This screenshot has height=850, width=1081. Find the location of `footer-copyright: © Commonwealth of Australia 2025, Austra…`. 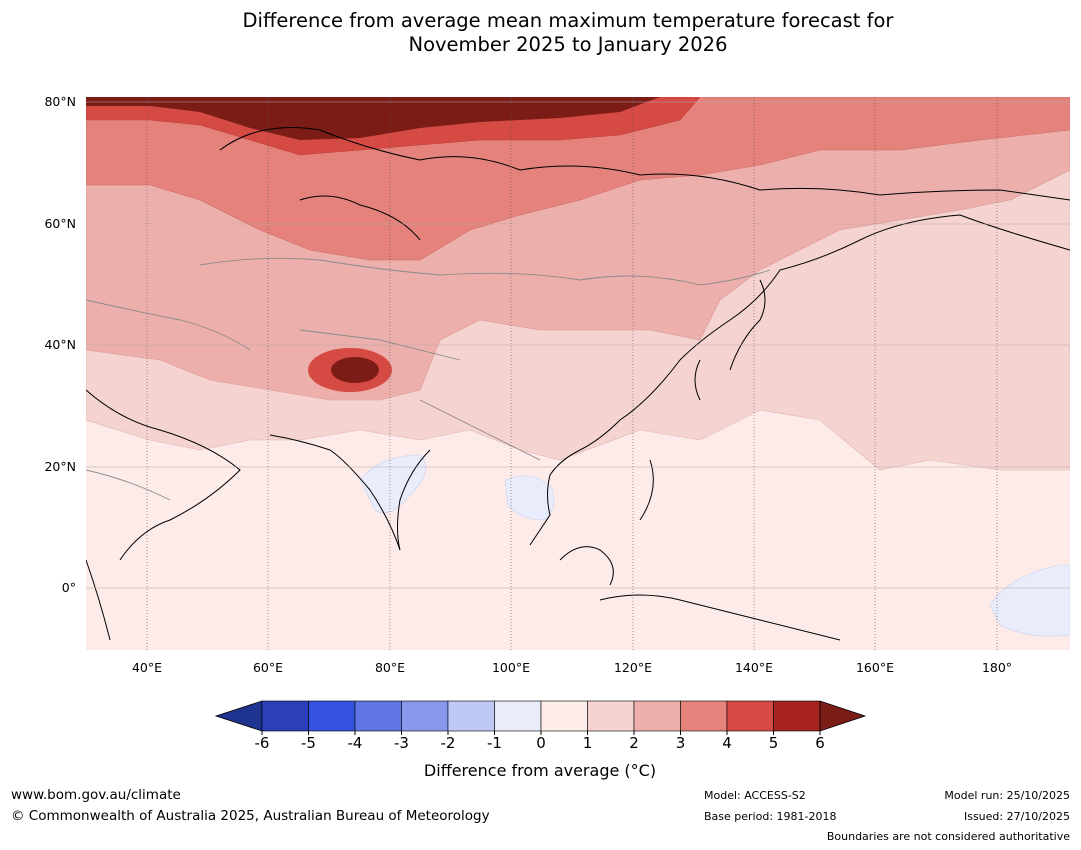

footer-copyright: © Commonwealth of Australia 2025, Austra… is located at coordinates (250, 816).